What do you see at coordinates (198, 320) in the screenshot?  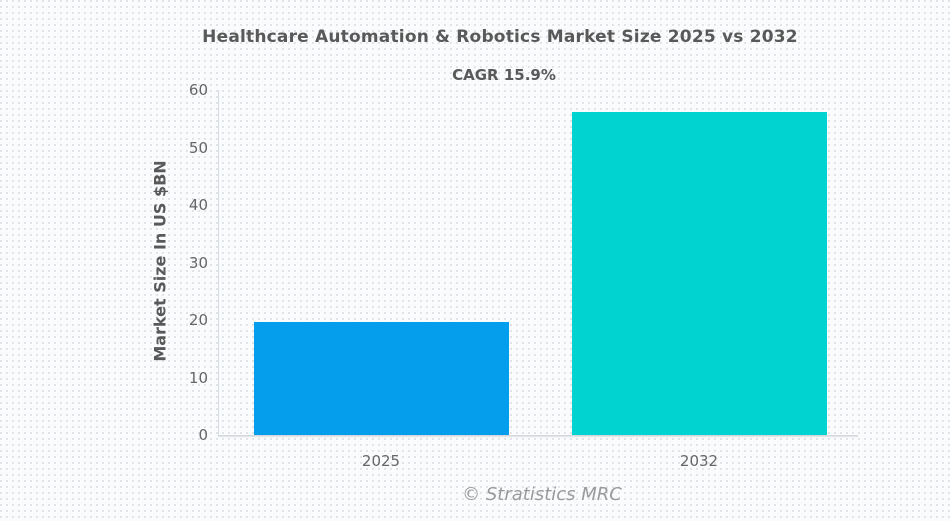 I see `y-tick-label-20: 20` at bounding box center [198, 320].